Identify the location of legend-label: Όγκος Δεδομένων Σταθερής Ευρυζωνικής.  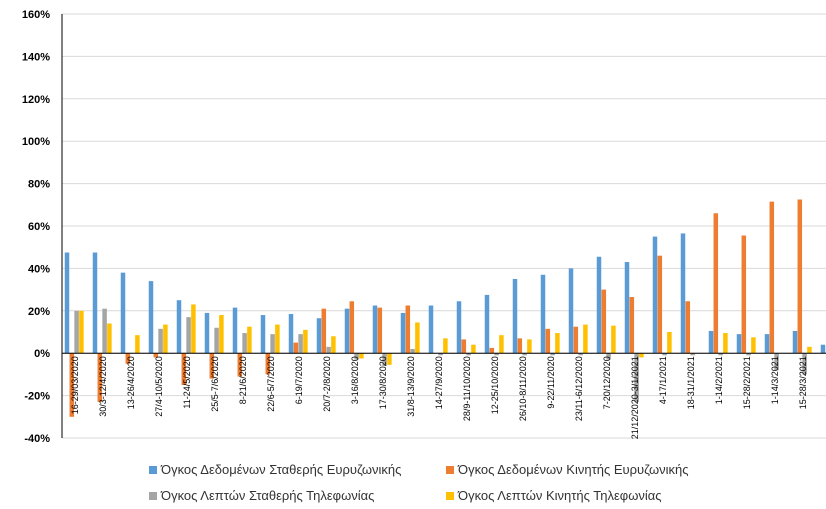
(281, 469).